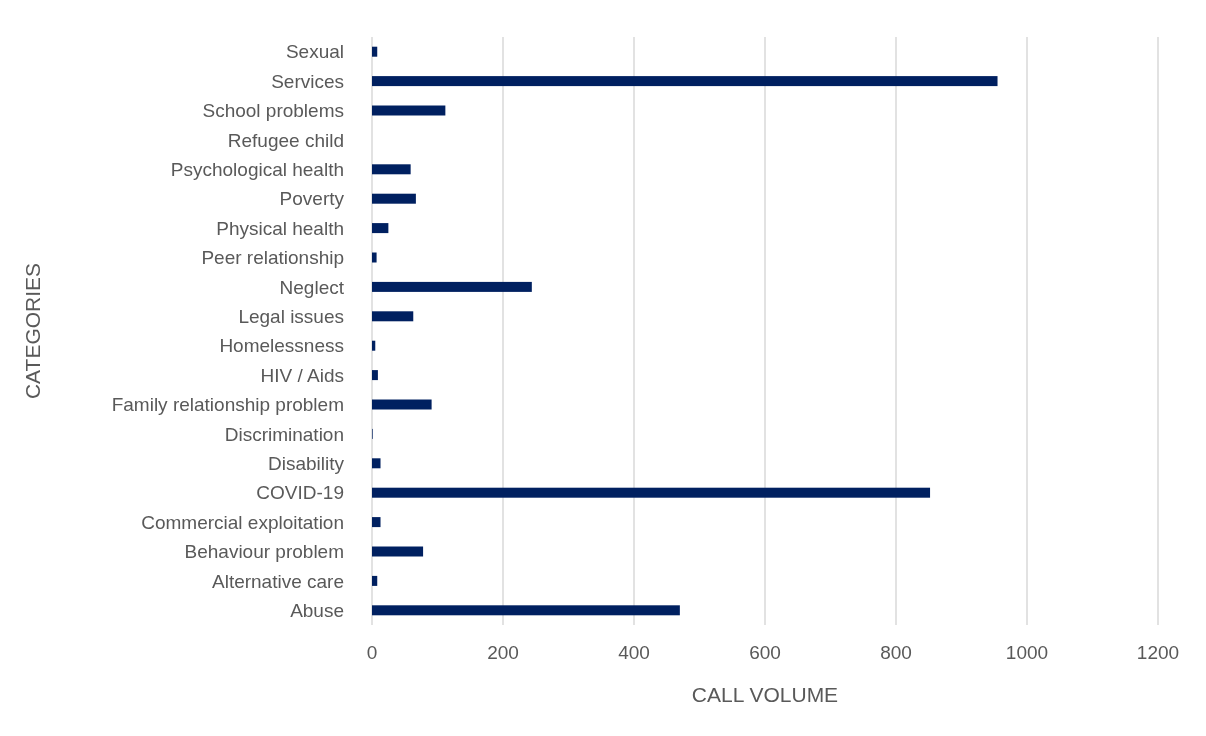 The height and width of the screenshot is (736, 1206). I want to click on y-tick-label: Family relationship problem, so click(227, 405).